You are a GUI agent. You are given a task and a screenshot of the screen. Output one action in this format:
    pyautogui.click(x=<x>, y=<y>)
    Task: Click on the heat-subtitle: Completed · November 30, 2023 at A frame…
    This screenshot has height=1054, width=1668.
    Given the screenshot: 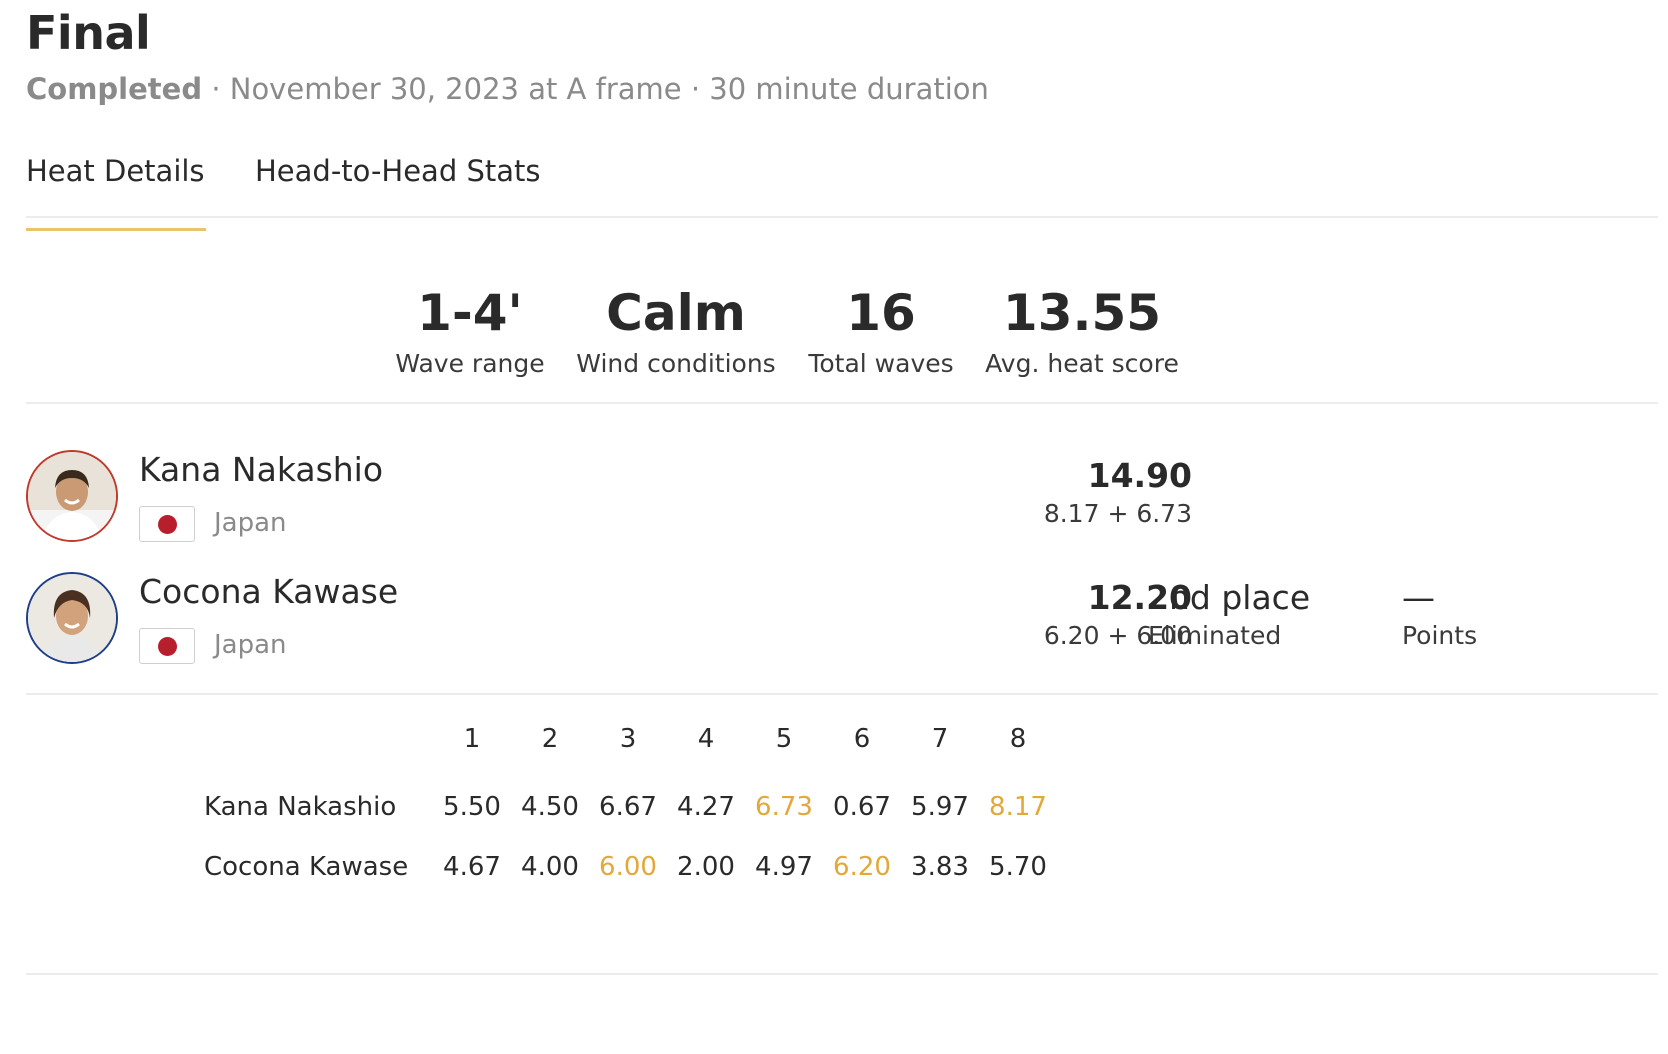 What is the action you would take?
    pyautogui.click(x=507, y=89)
    